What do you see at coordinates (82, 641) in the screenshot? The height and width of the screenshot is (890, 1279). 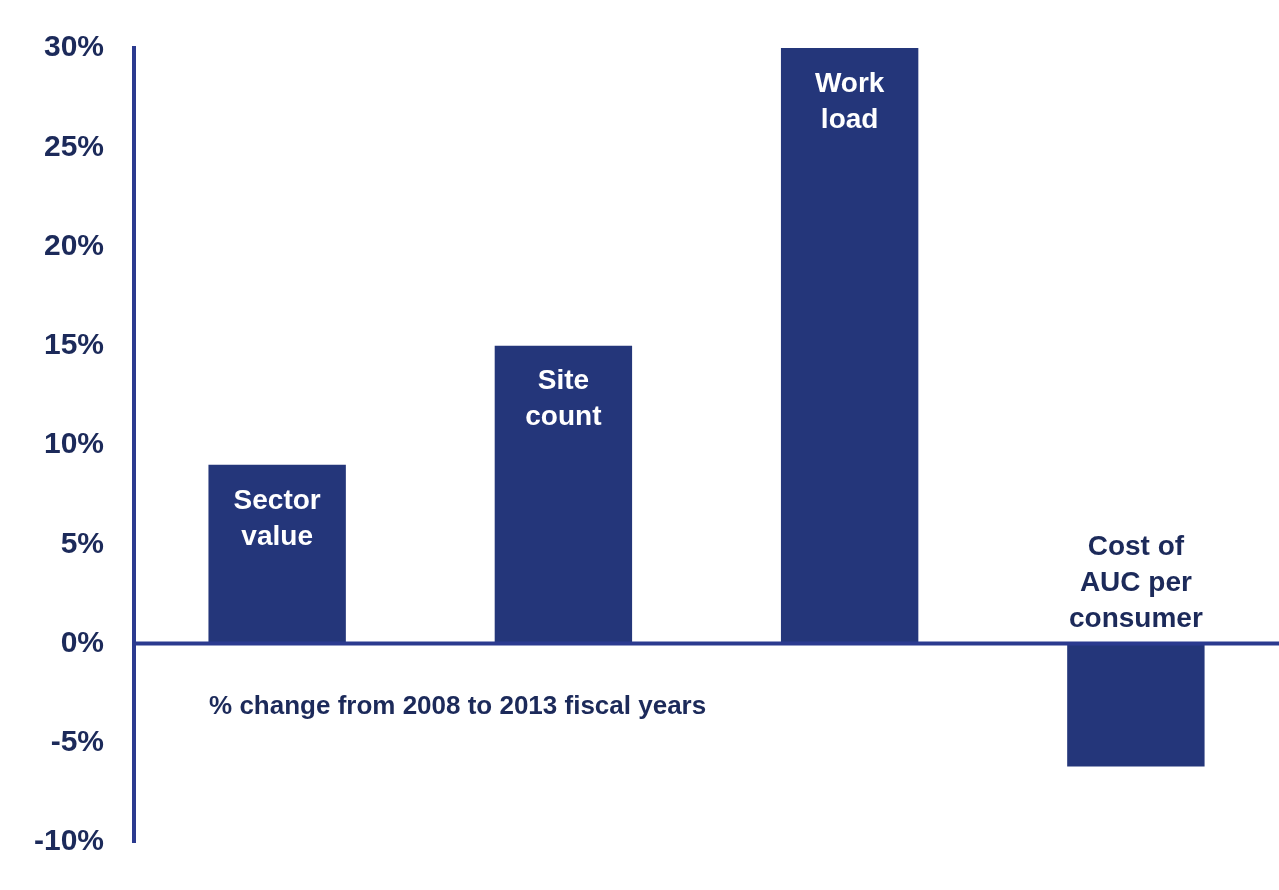 I see `y-tick-label: 0%` at bounding box center [82, 641].